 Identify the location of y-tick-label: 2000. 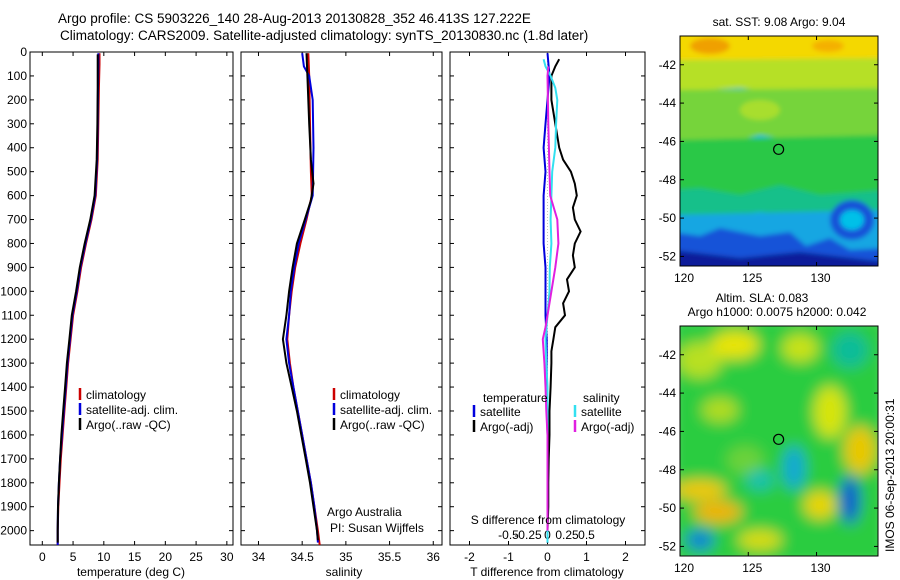
(13, 531).